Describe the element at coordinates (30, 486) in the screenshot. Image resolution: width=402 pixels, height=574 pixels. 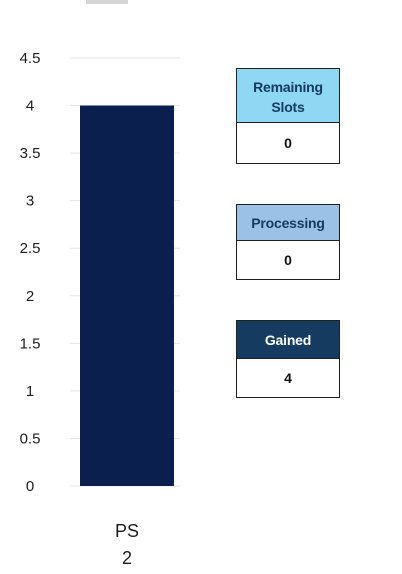
I see `y-tick-label: 0` at that location.